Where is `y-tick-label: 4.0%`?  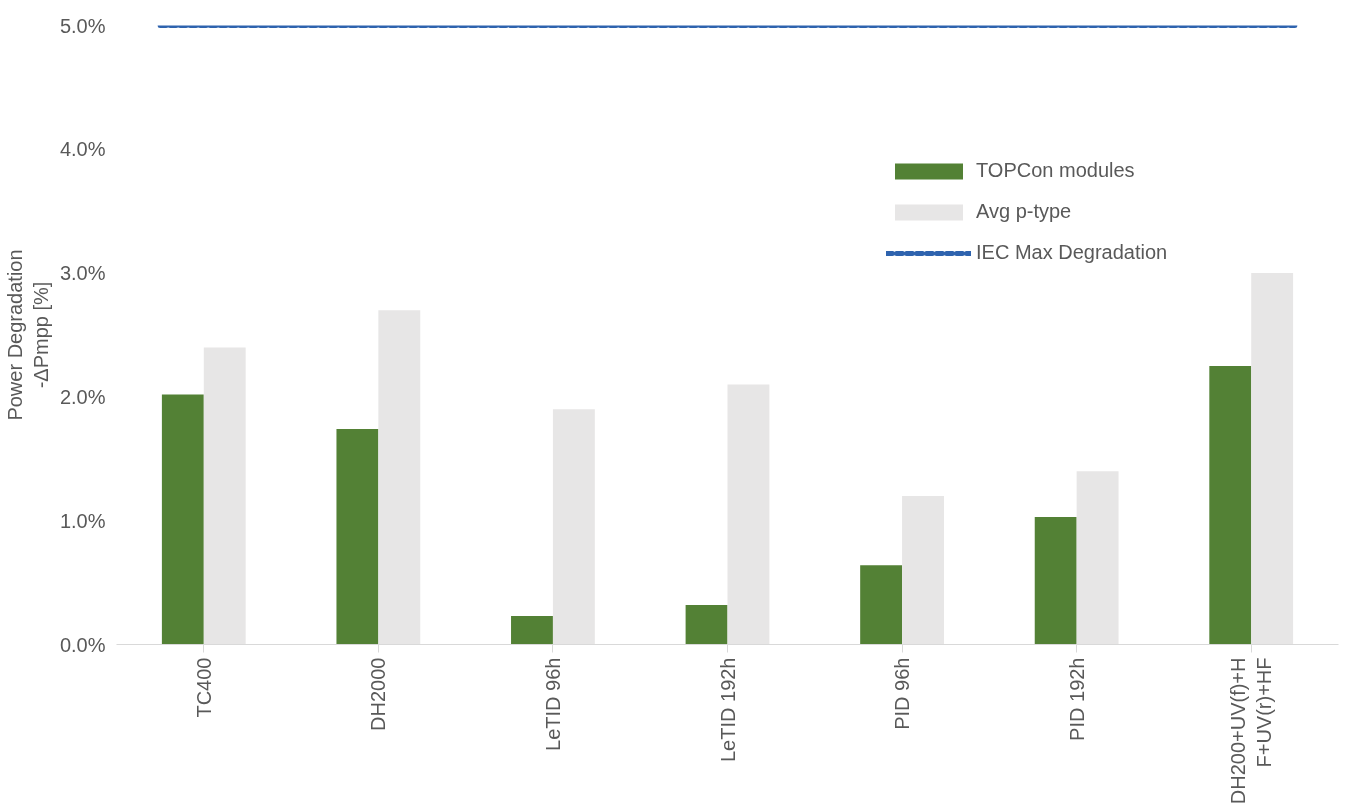
y-tick-label: 4.0% is located at coordinates (82, 149).